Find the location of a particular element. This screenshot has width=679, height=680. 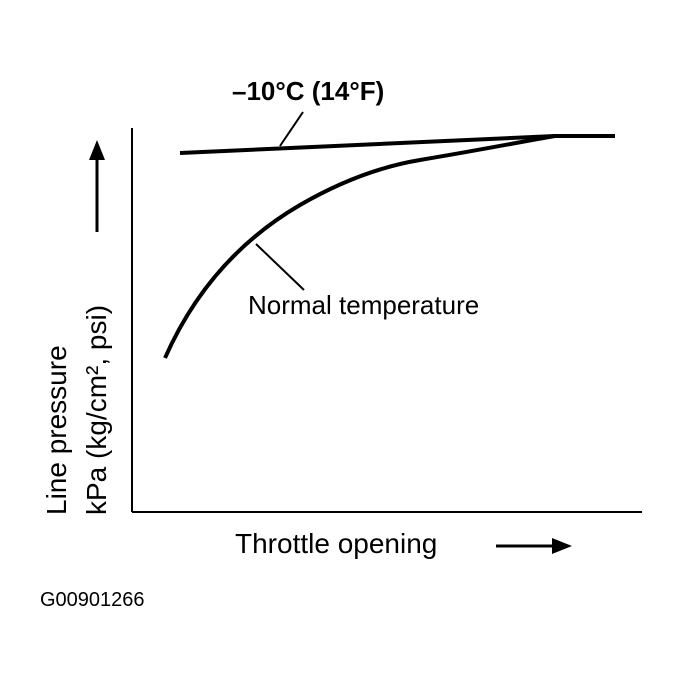

normal-label: Normal temperature is located at coordinates (363, 305).